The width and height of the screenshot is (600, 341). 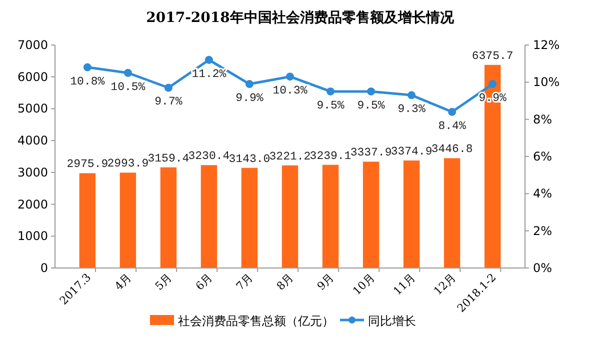 What do you see at coordinates (163, 281) in the screenshot?
I see `x-tick-label: 5月` at bounding box center [163, 281].